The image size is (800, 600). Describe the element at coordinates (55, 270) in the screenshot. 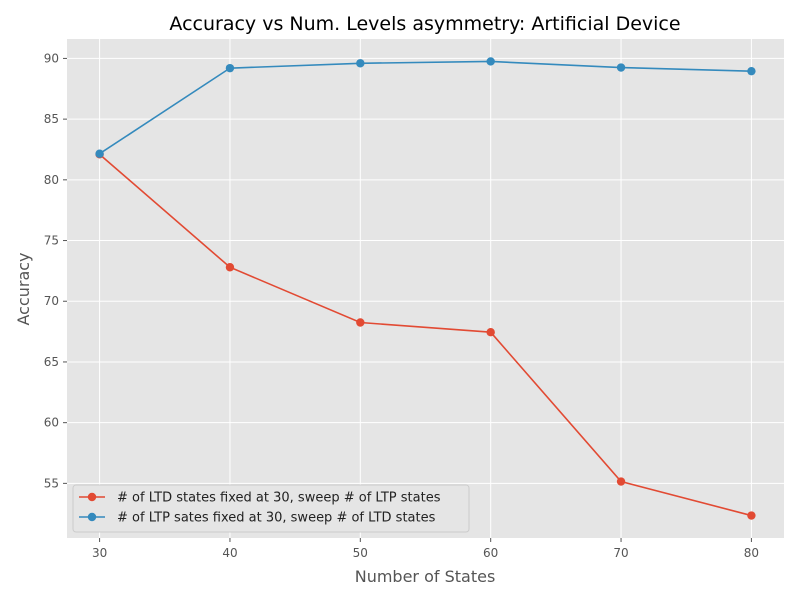

I see `y-ticks: 55 60 65 70 75 80 85 90` at that location.